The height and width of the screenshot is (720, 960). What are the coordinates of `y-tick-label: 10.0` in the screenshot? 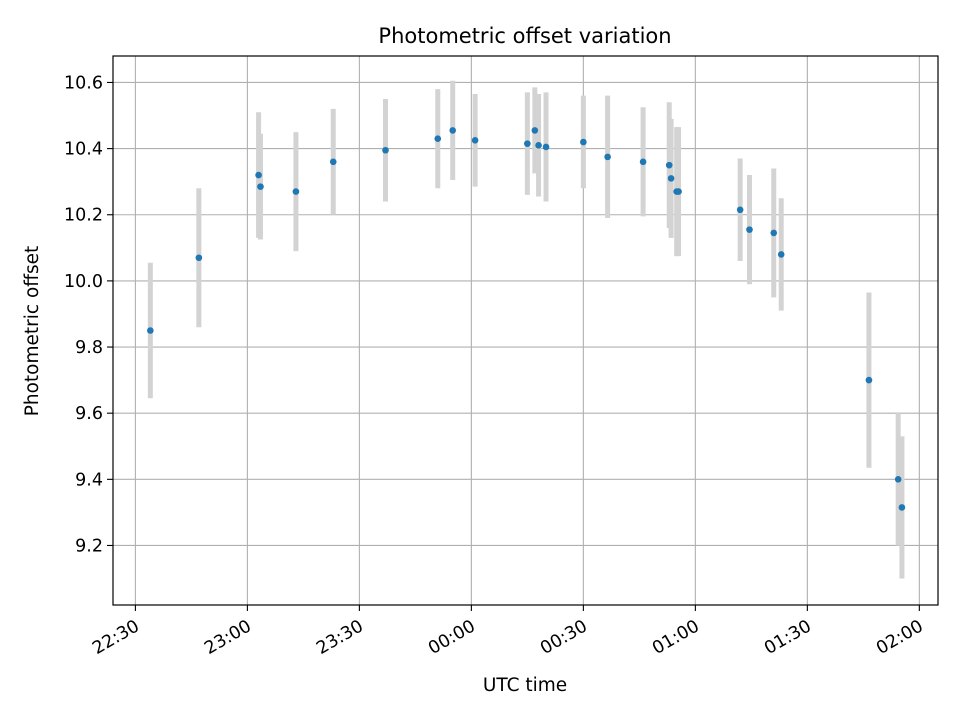 It's located at (83, 282).